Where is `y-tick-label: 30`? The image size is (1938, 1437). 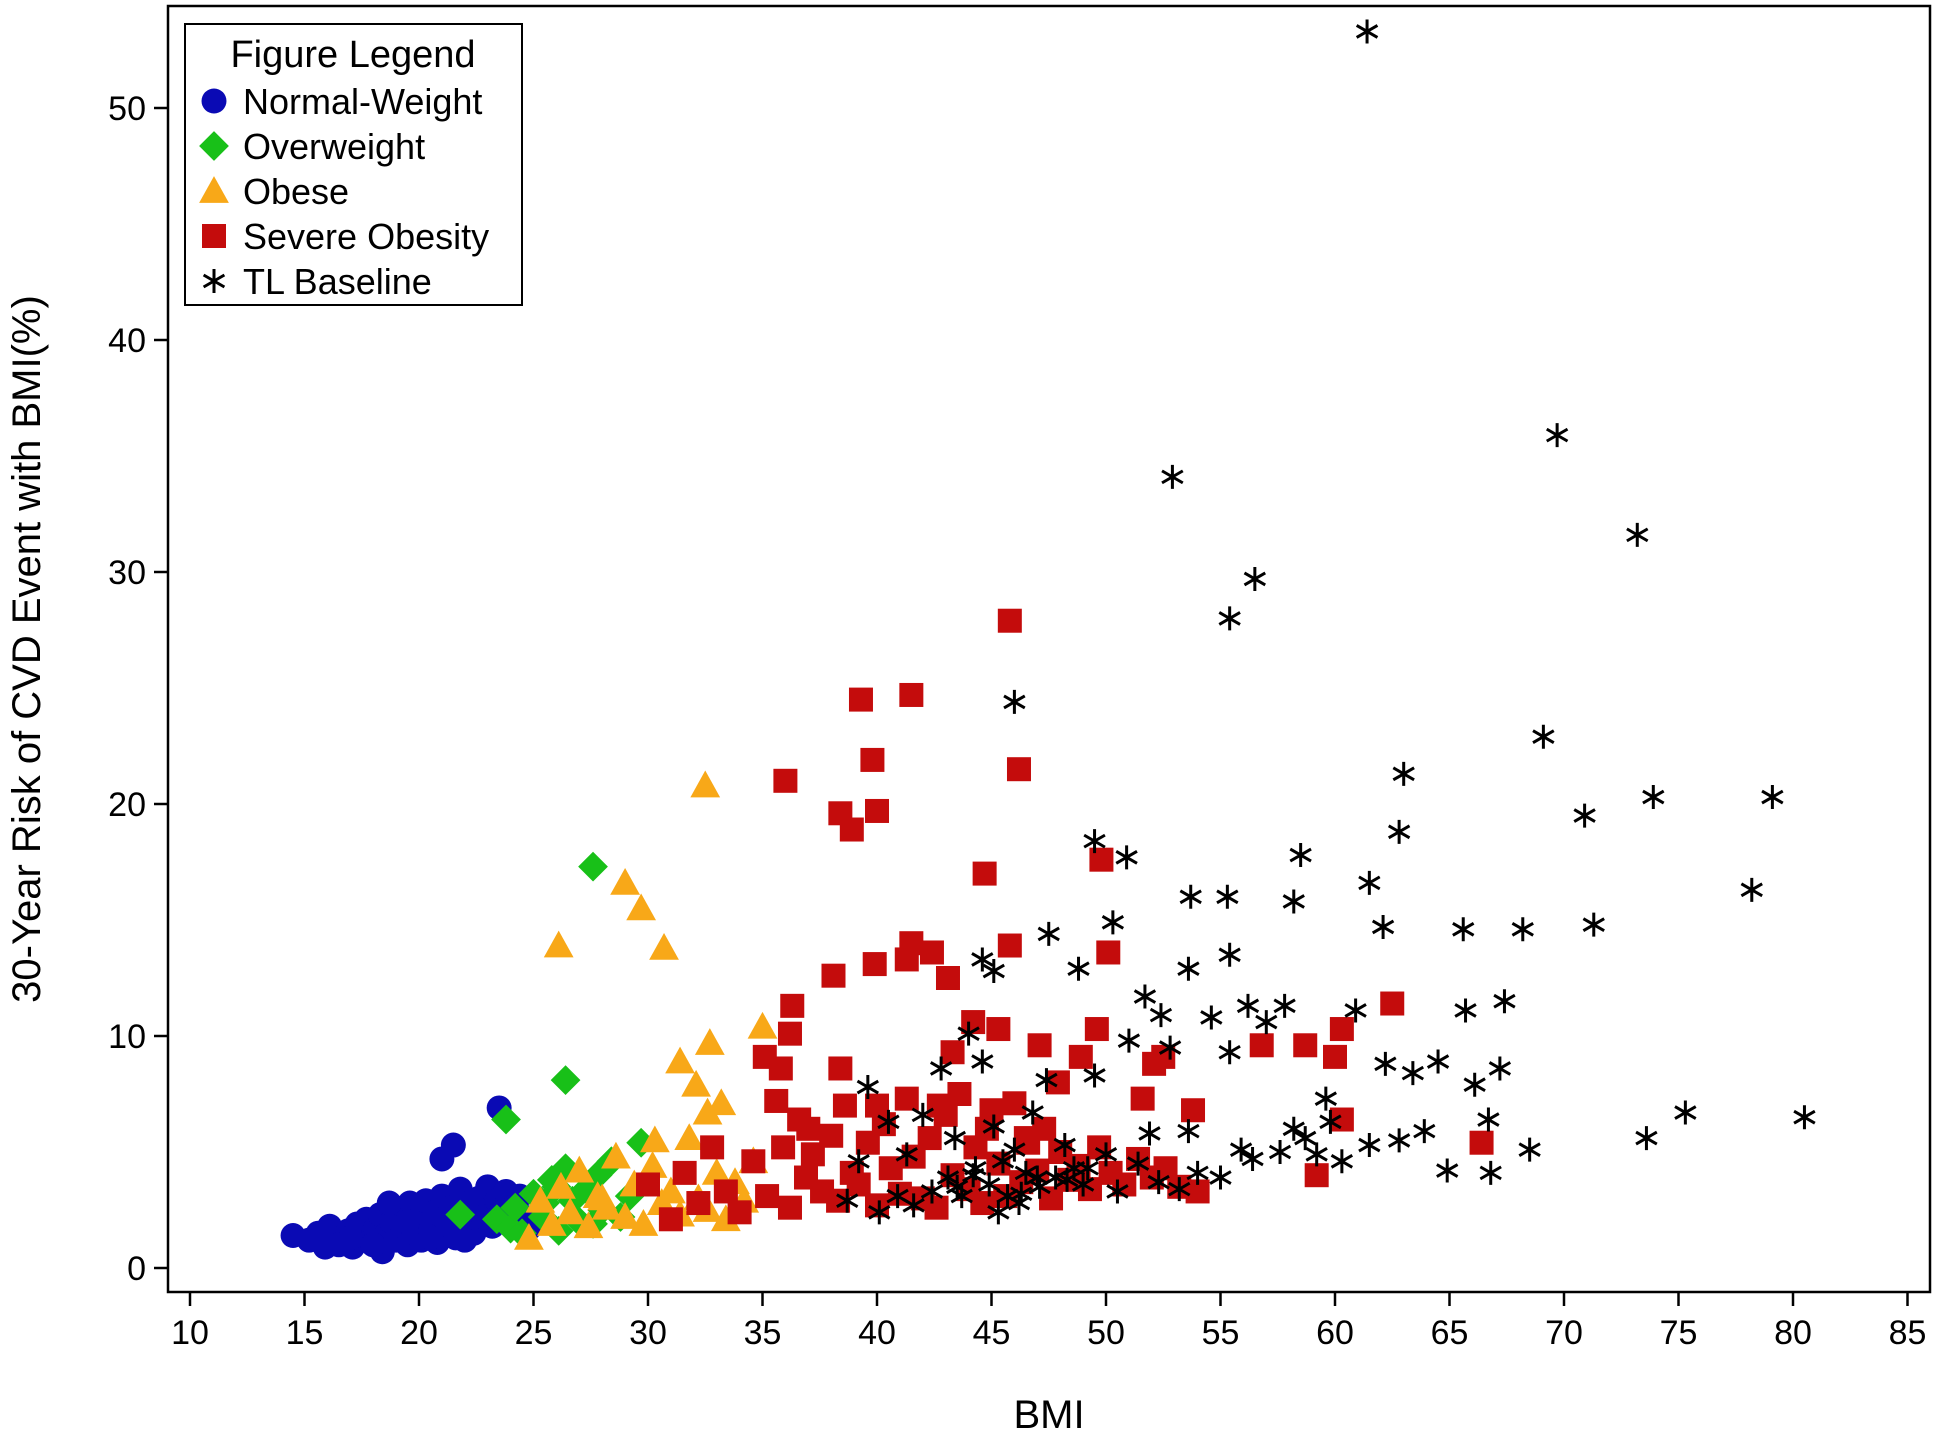 y-tick-label: 30 is located at coordinates (127, 573).